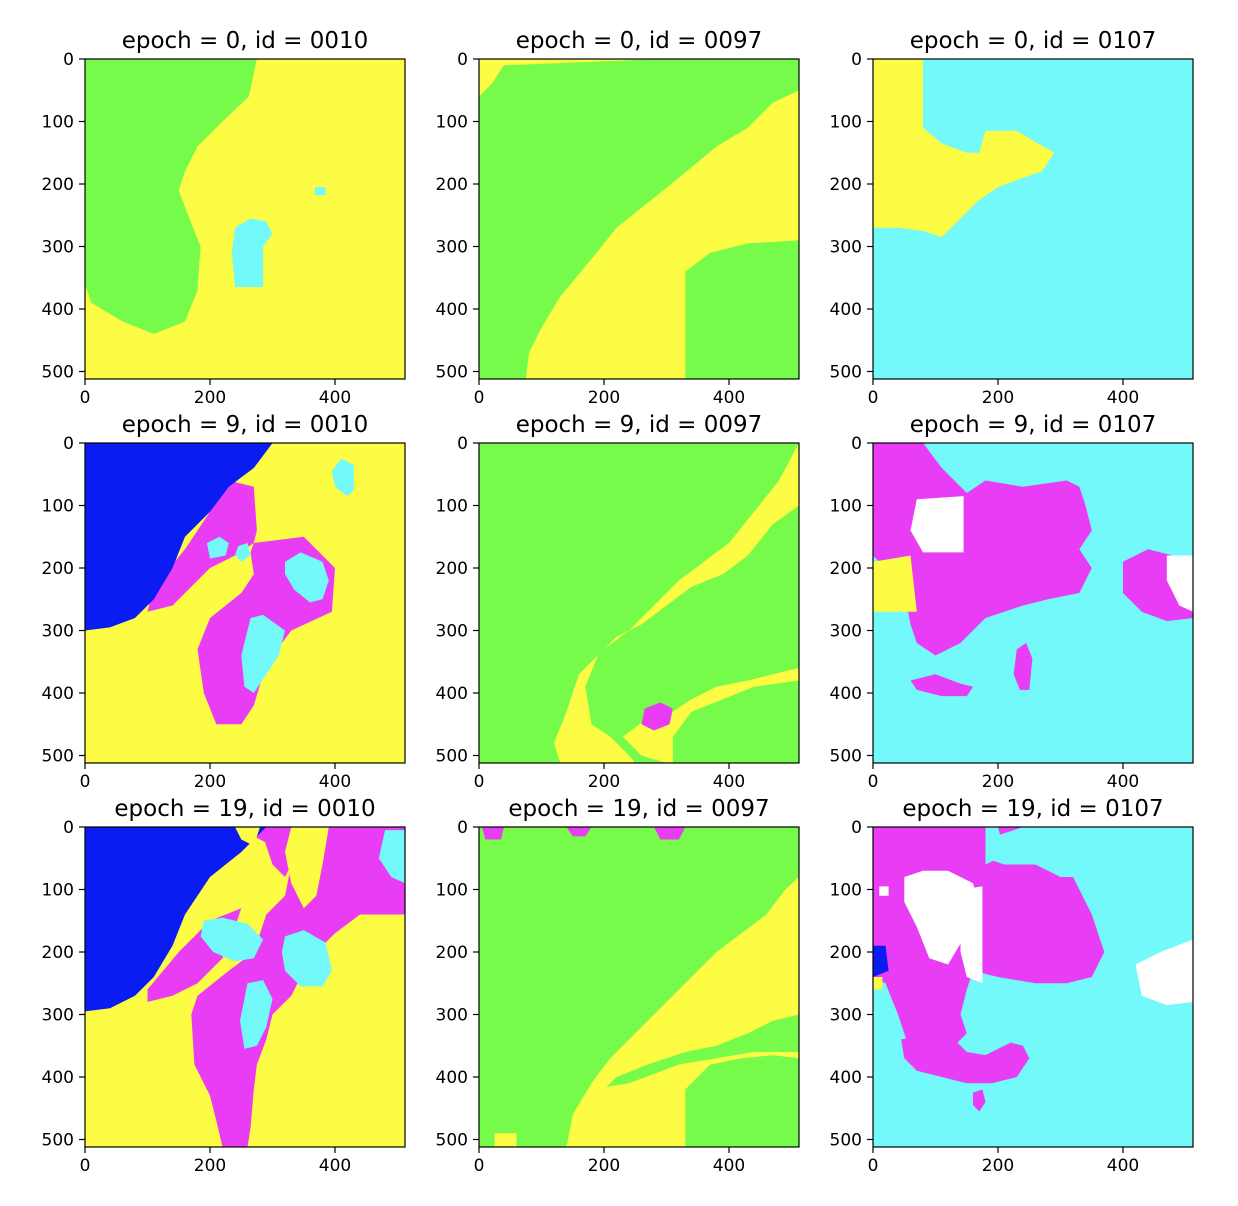 The height and width of the screenshot is (1206, 1238). Describe the element at coordinates (245, 425) in the screenshot. I see `panel-title: epoch = 9, id = 0010` at that location.